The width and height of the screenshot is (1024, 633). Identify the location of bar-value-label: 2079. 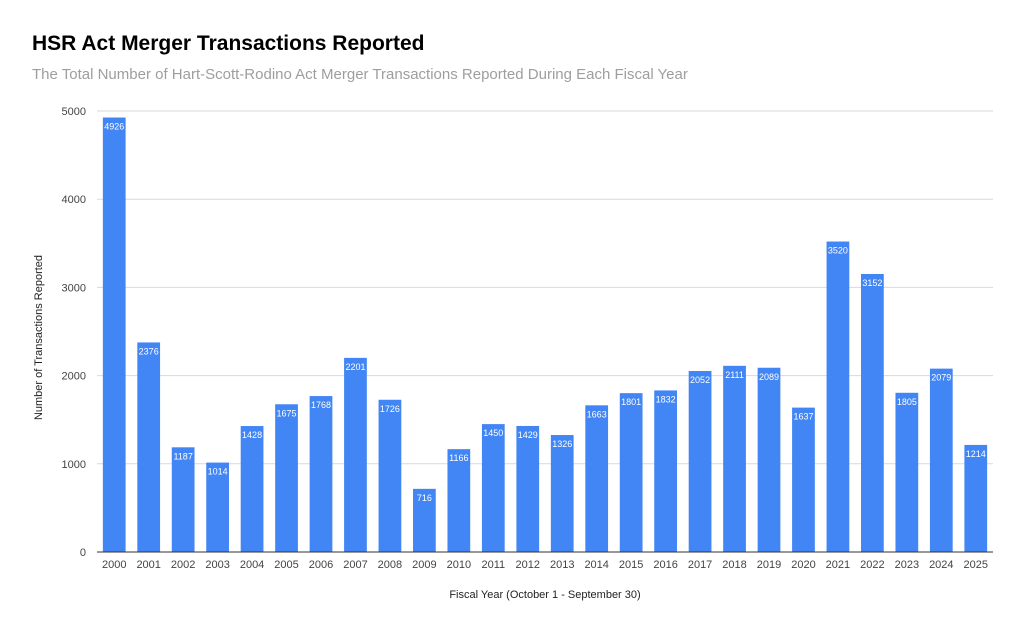
(941, 378).